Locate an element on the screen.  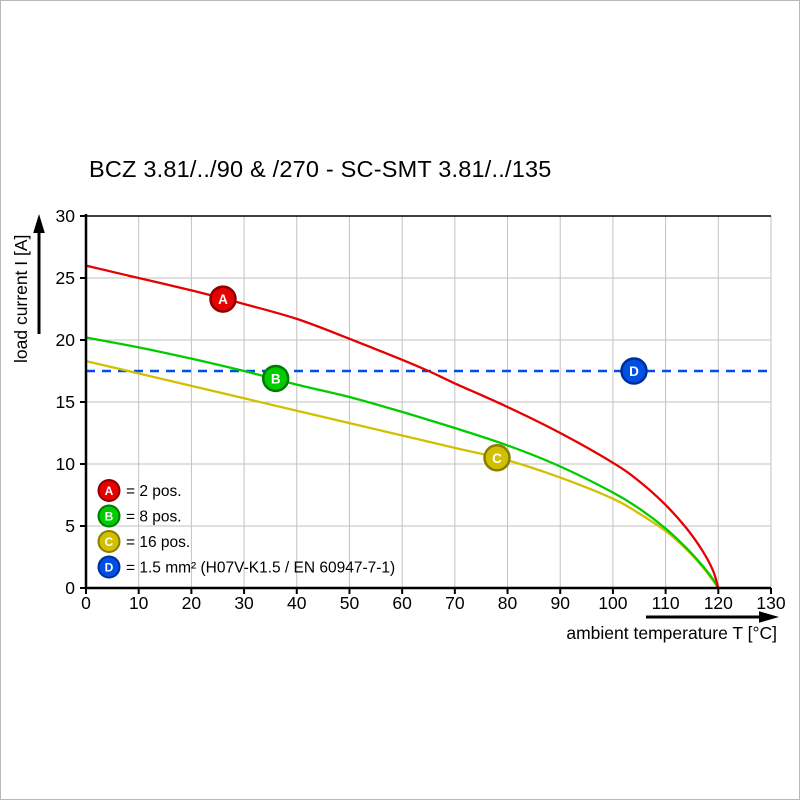
y-tick-label: 5 is located at coordinates (70, 526).